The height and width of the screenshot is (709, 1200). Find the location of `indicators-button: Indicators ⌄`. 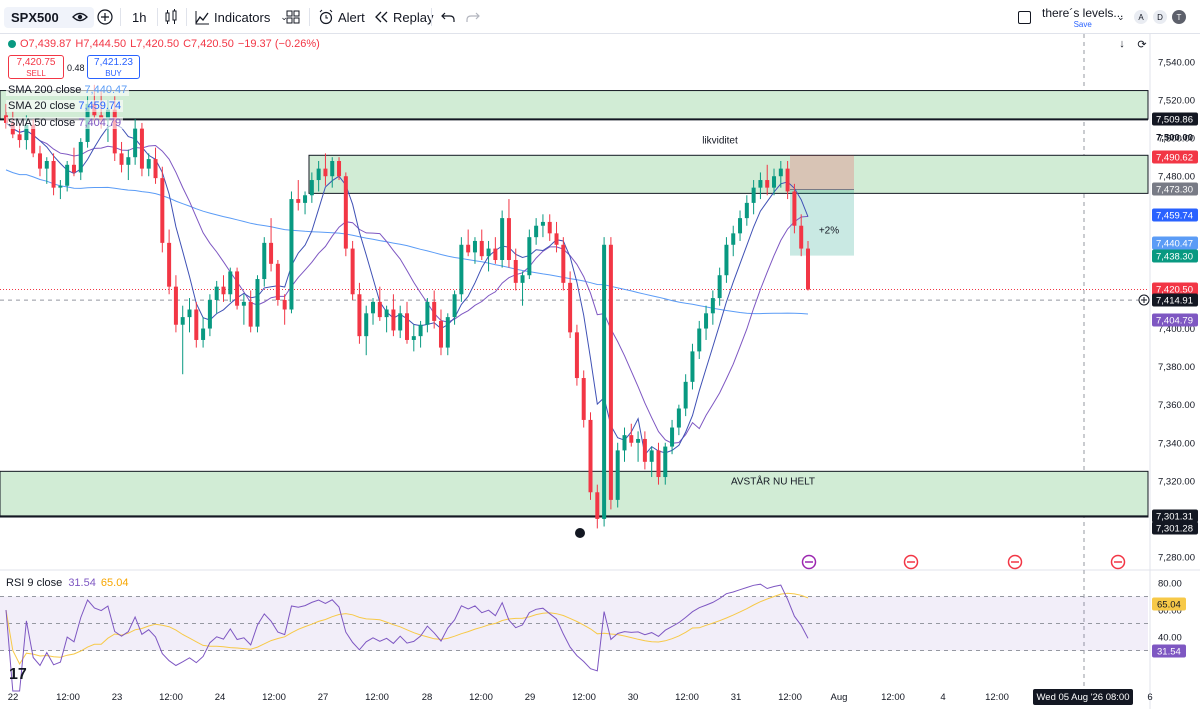

indicators-button: Indicators ⌄ is located at coordinates (241, 17).